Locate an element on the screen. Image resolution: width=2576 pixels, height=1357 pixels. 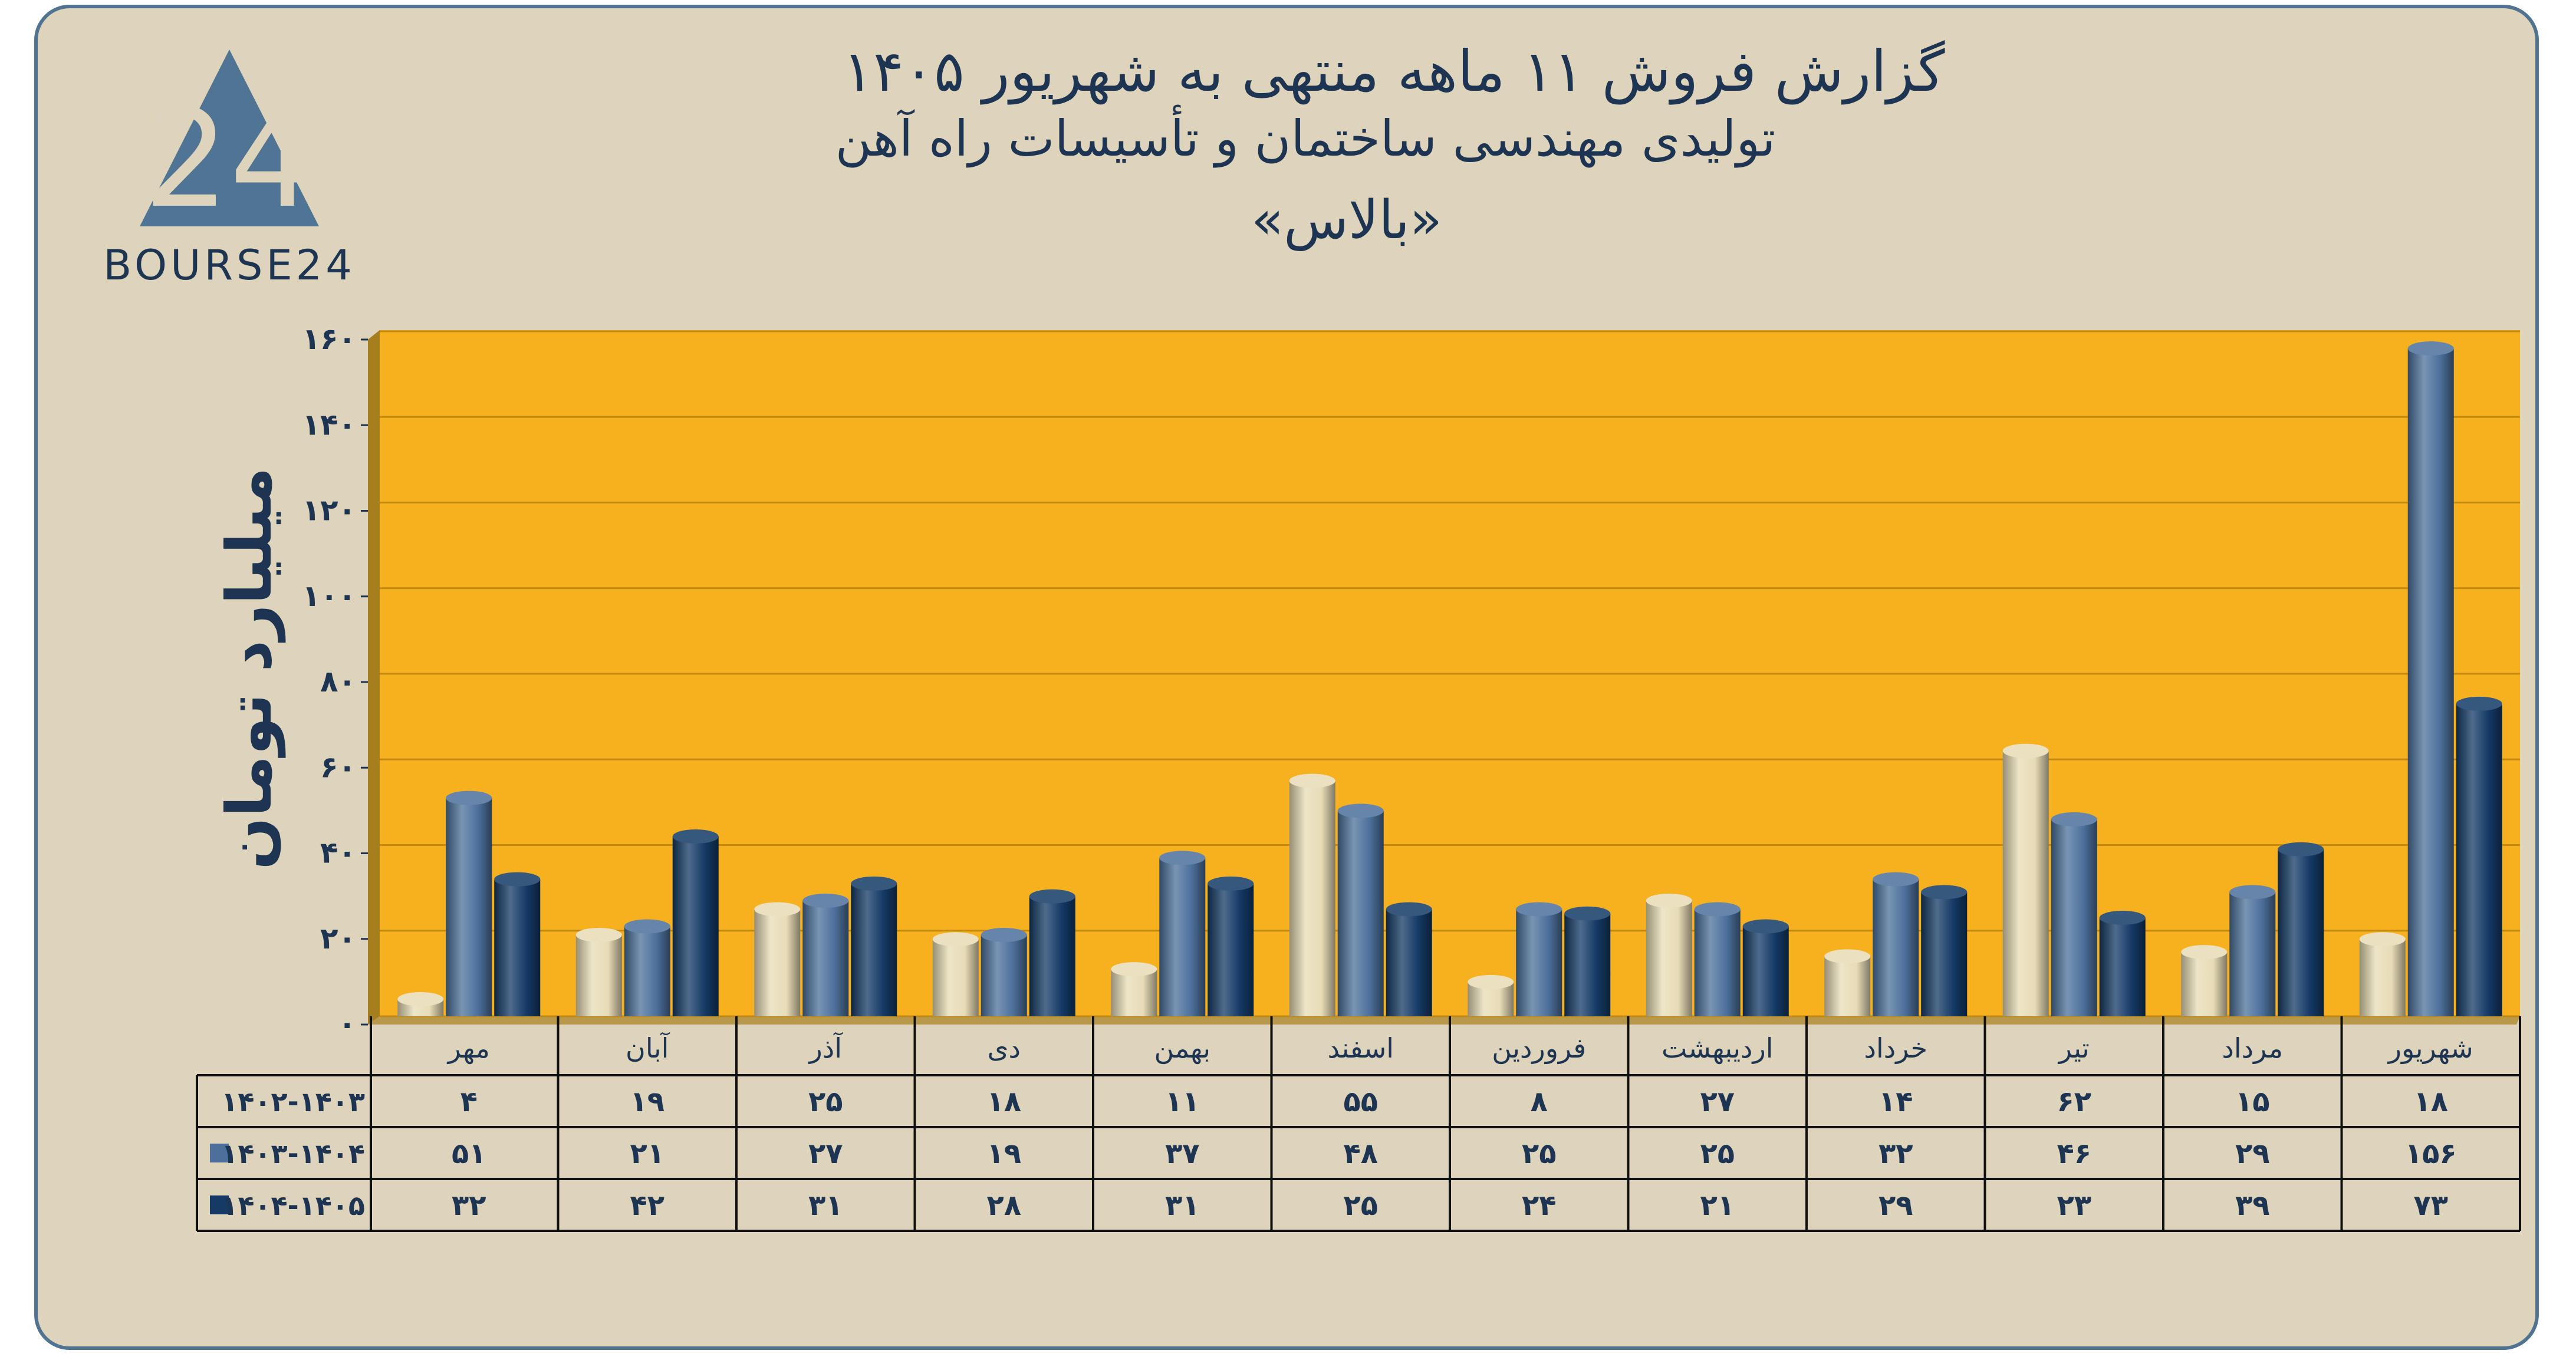
data-label: ۱۸ is located at coordinates (1003, 1101).